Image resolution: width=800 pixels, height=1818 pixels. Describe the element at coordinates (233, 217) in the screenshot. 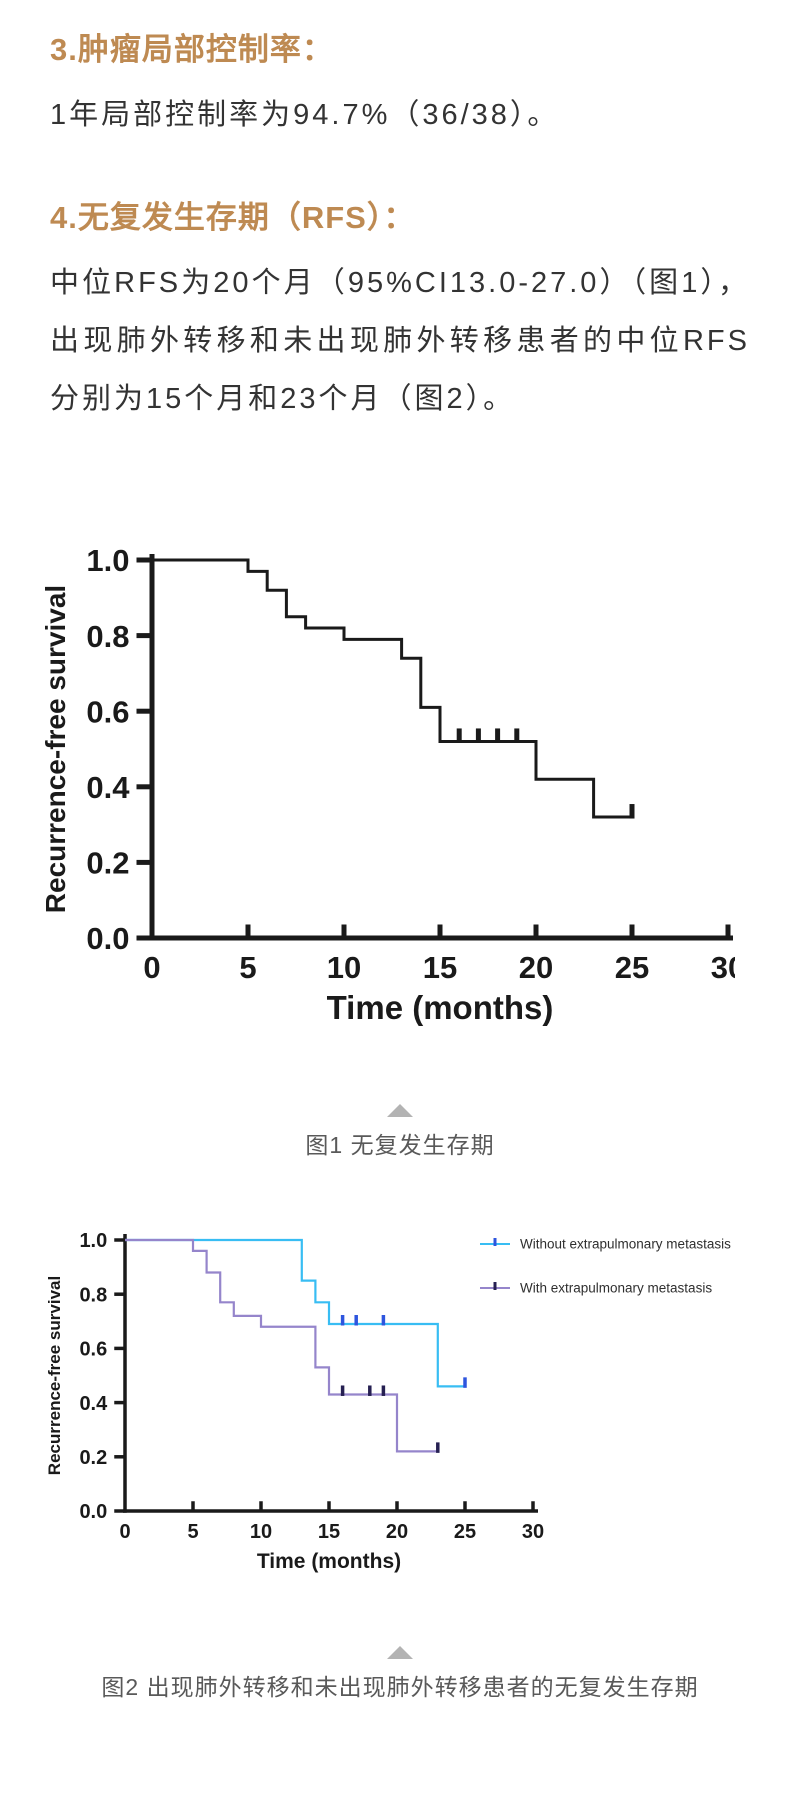

I see `section-heading-rfs: 4.无复发生存期（RFS）：` at that location.